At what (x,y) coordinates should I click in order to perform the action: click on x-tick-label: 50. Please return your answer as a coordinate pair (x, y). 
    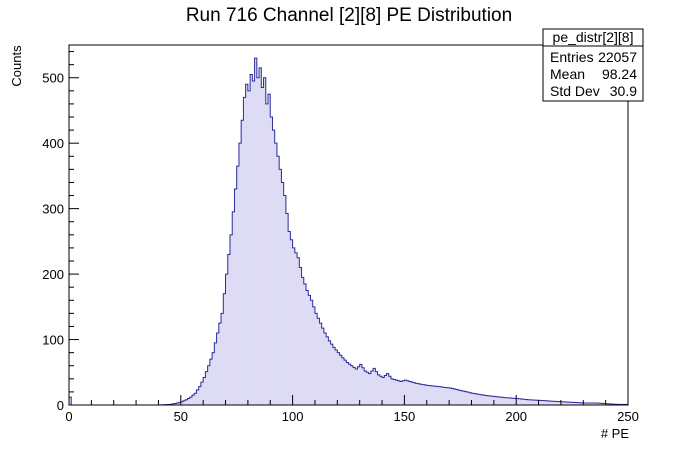
    Looking at the image, I should click on (181, 416).